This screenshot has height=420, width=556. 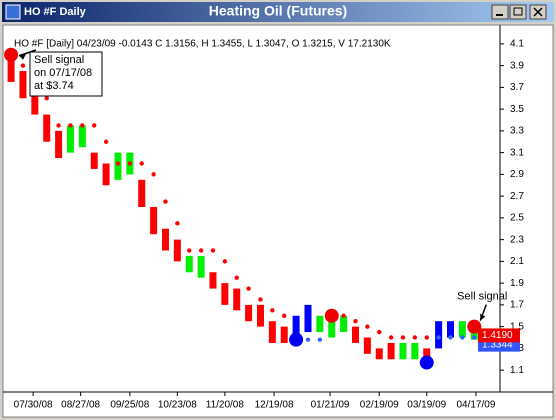 I want to click on price-label: 1.4190, so click(x=497, y=335).